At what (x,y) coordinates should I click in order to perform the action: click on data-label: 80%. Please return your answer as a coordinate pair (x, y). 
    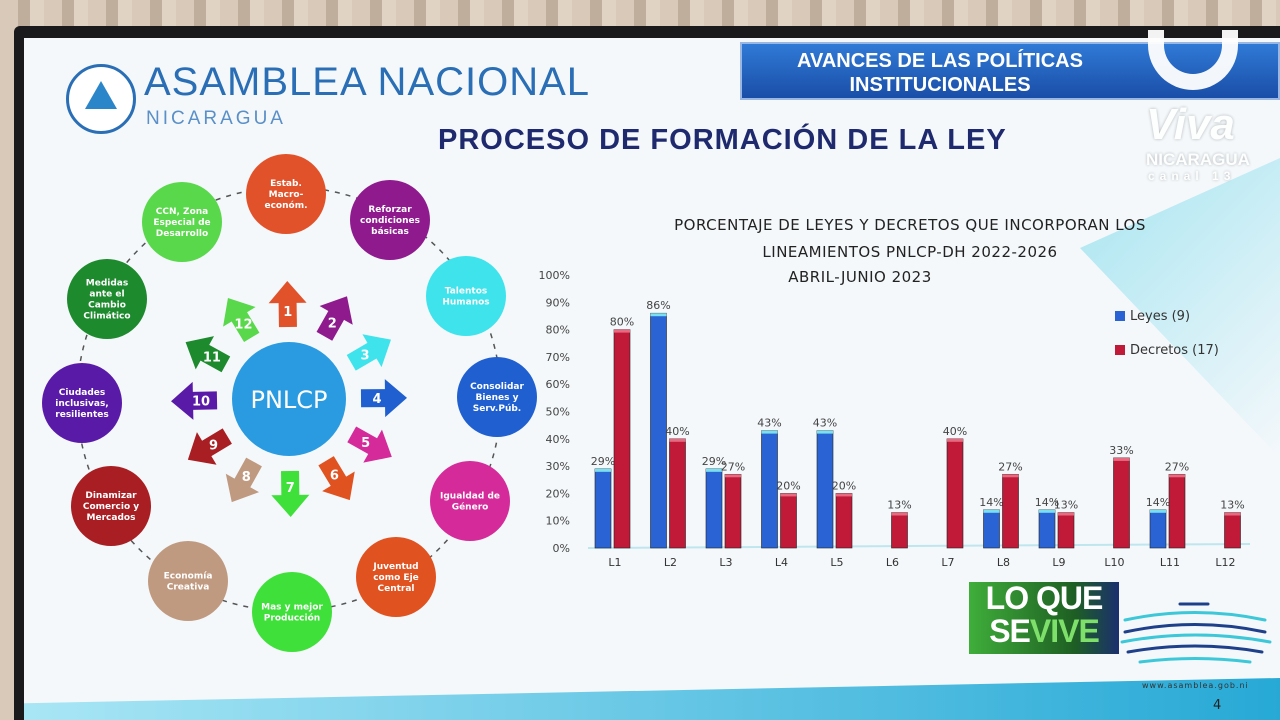
    Looking at the image, I should click on (622, 322).